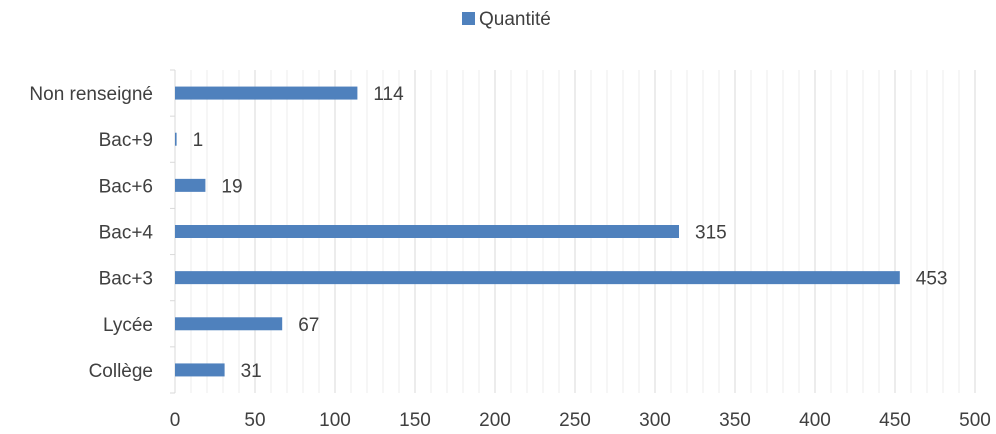 The image size is (996, 434). What do you see at coordinates (815, 420) in the screenshot?
I see `x-tick-label: 400` at bounding box center [815, 420].